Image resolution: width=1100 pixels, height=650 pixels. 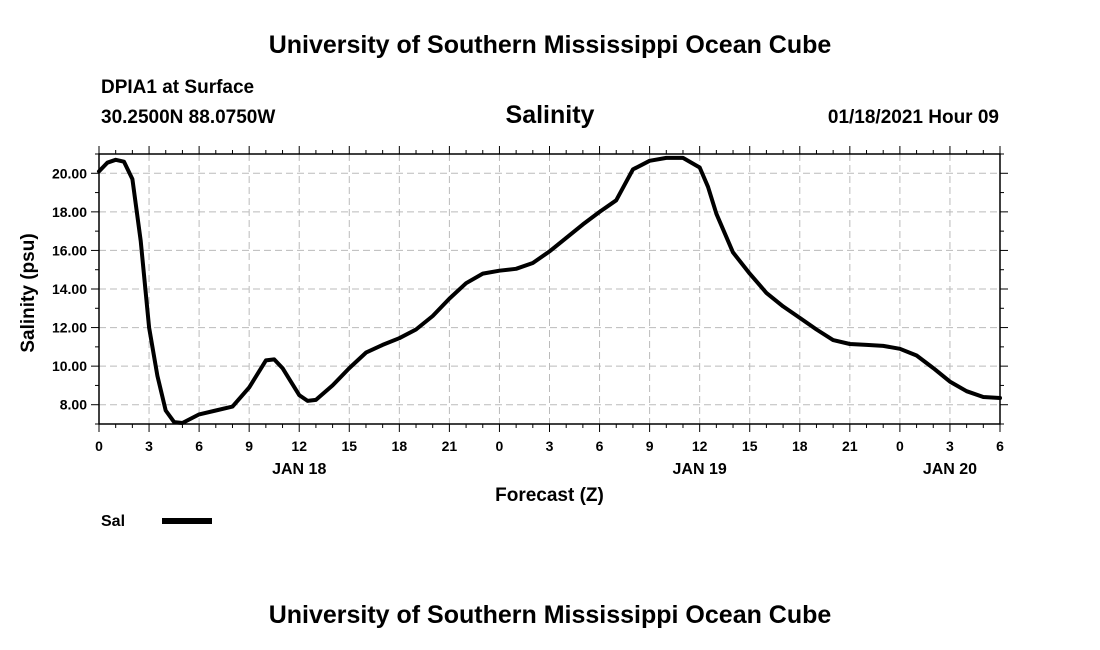 I want to click on legend-label: Sal, so click(x=113, y=521).